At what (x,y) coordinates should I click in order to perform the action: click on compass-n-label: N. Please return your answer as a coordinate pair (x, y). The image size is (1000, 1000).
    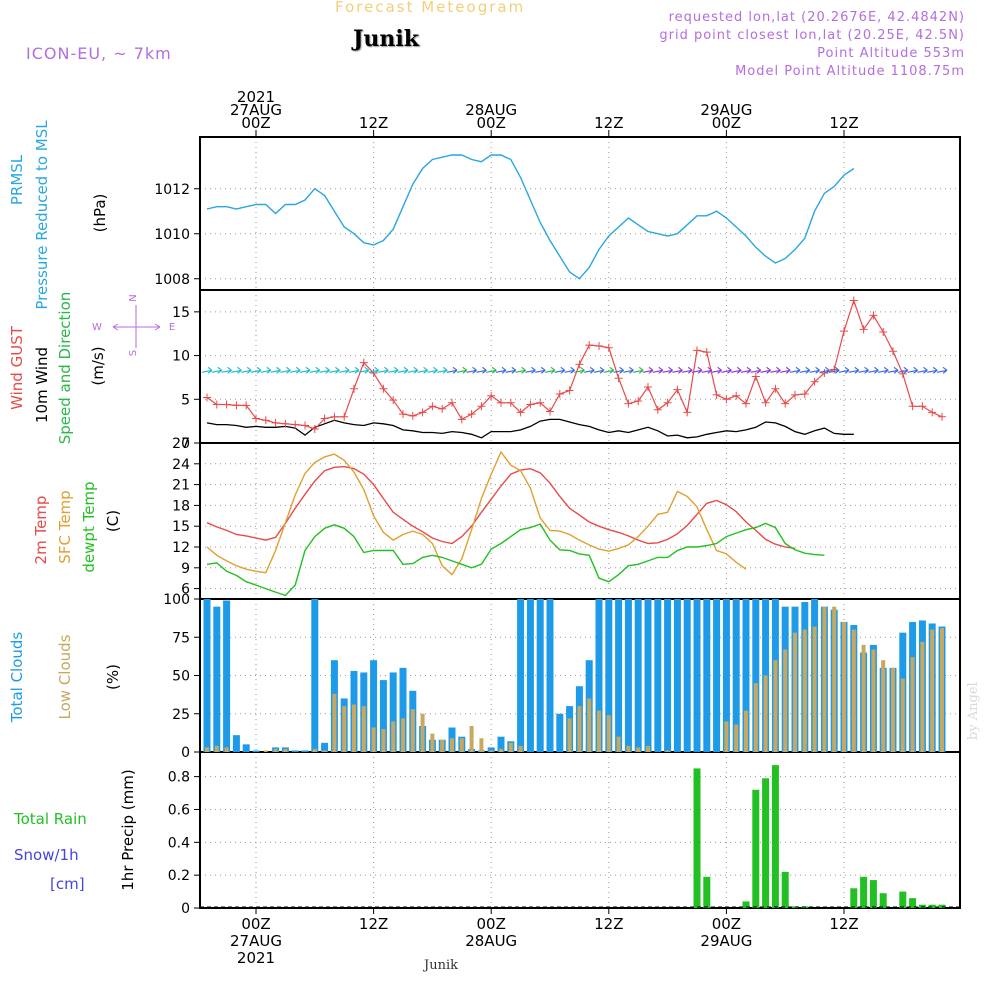
    Looking at the image, I should click on (133, 297).